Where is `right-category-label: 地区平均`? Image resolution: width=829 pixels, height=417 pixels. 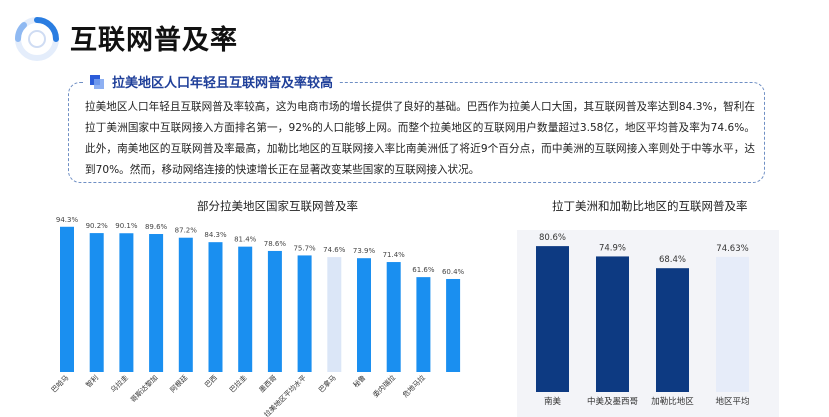
right-category-label: 地区平均 is located at coordinates (732, 401).